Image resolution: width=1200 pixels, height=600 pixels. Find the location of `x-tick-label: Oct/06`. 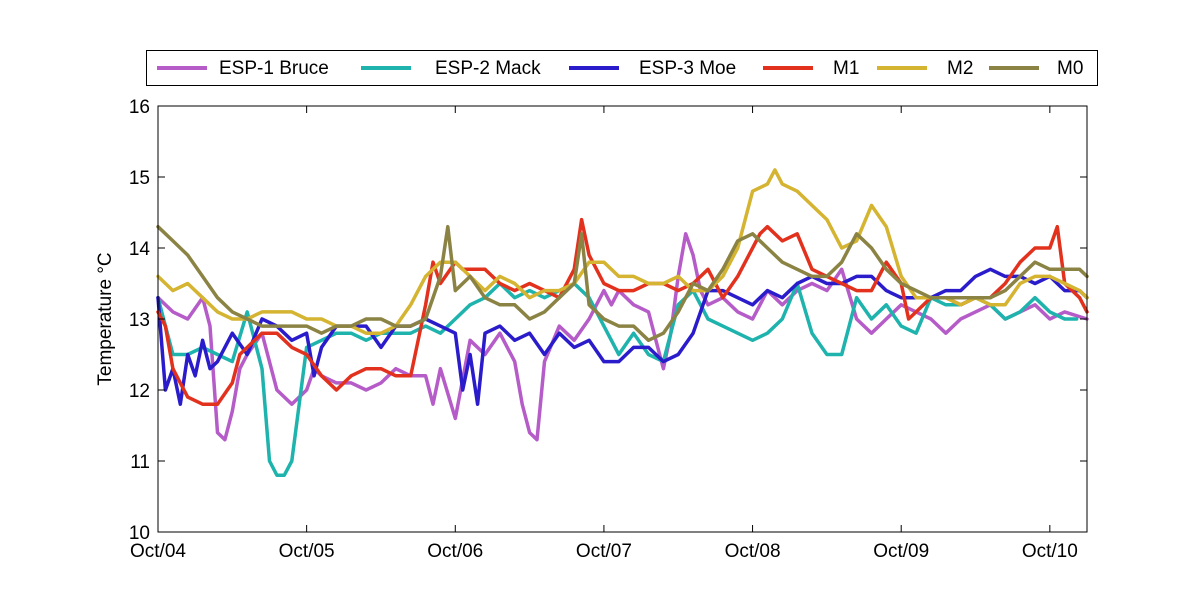

x-tick-label: Oct/06 is located at coordinates (455, 551).